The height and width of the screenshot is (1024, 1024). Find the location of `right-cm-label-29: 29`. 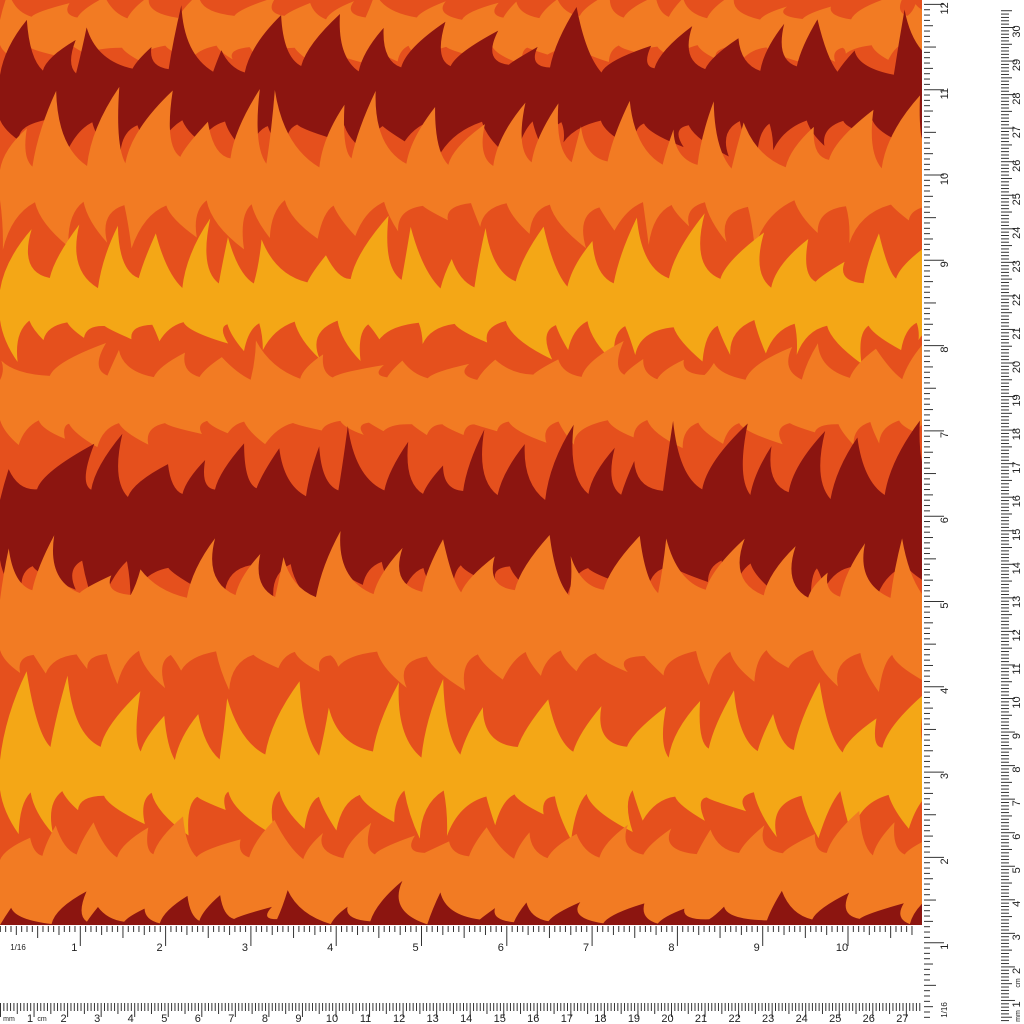

right-cm-label-29: 29 is located at coordinates (1017, 65).